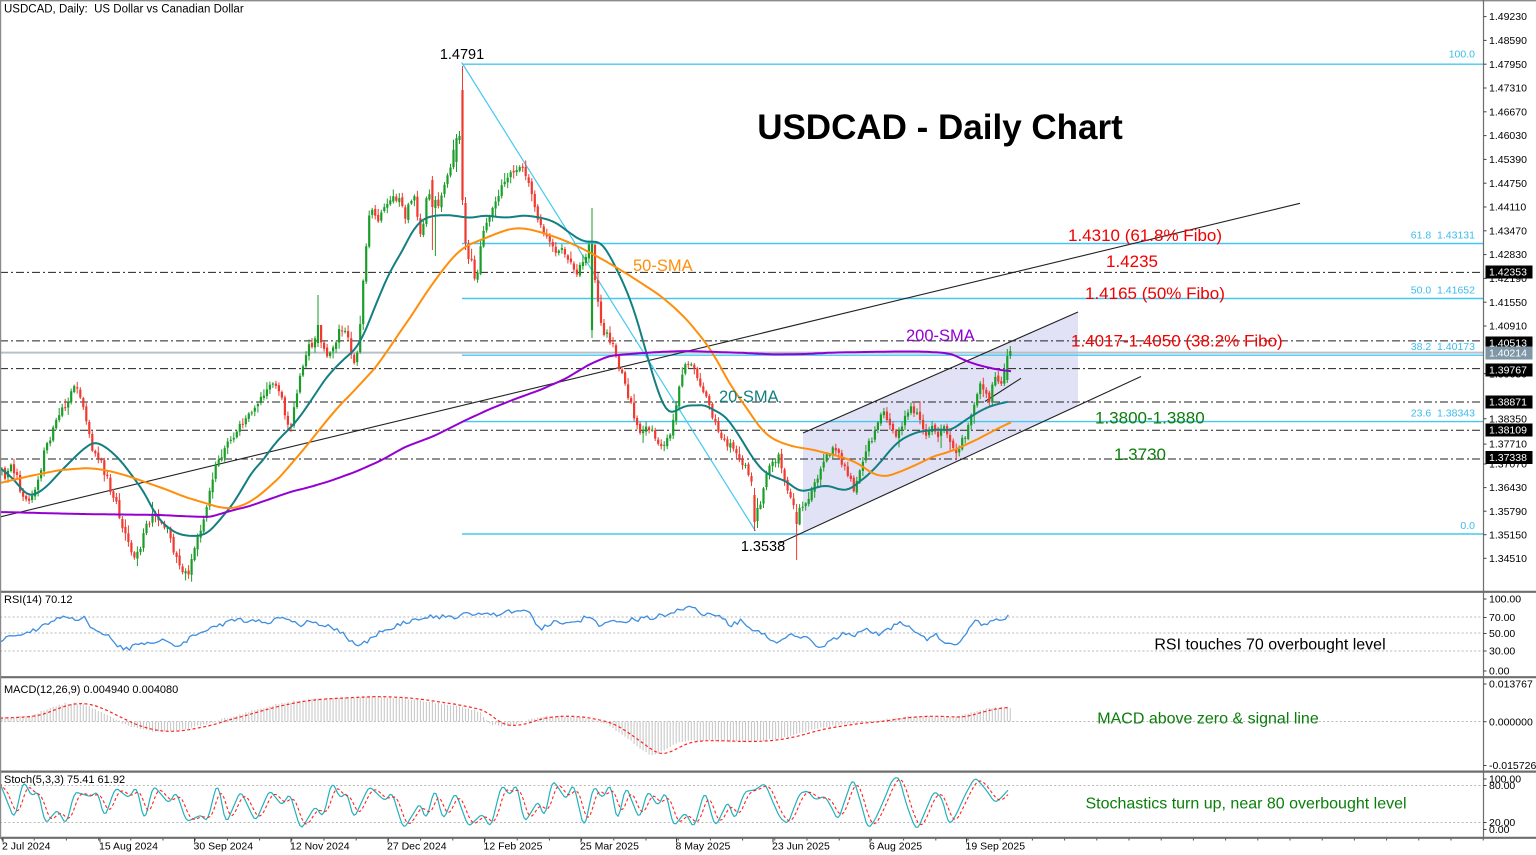  What do you see at coordinates (1140, 454) in the screenshot?
I see `svg-text: 1.3730` at bounding box center [1140, 454].